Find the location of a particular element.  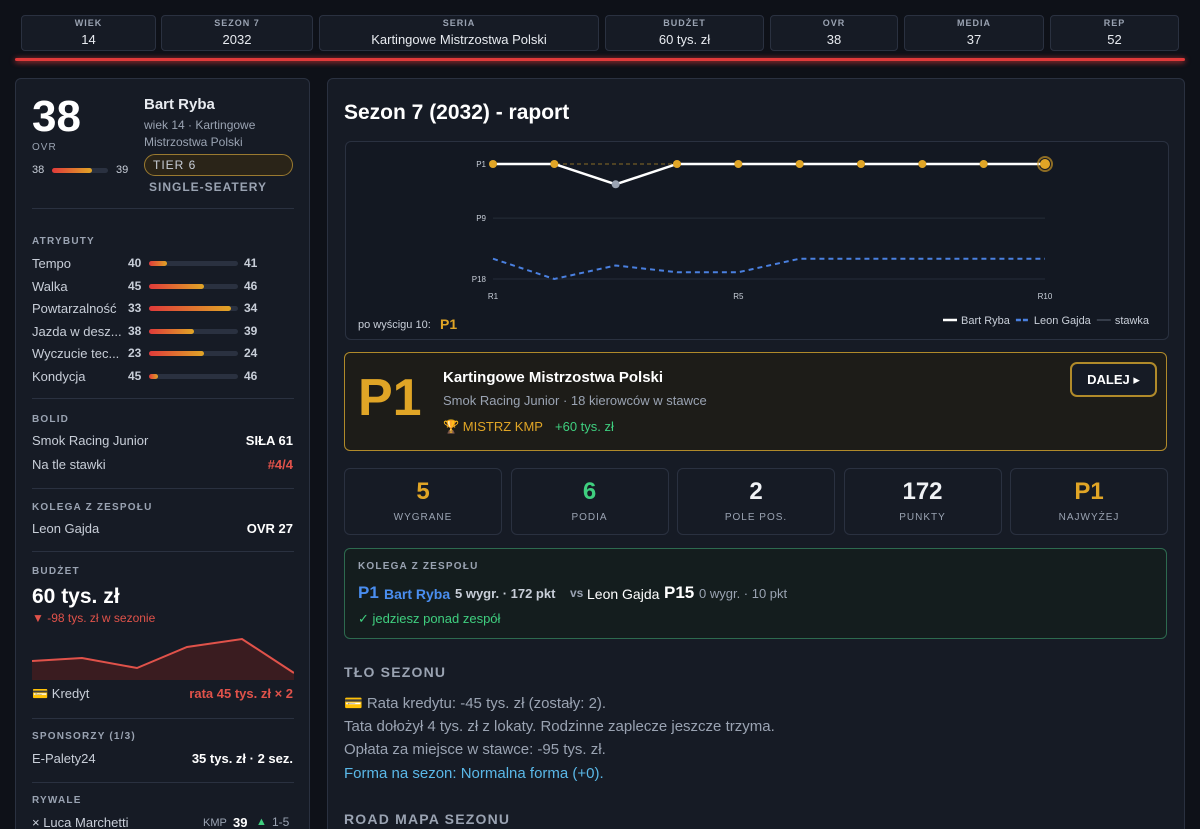

attribute-next: 41 is located at coordinates (251, 263).